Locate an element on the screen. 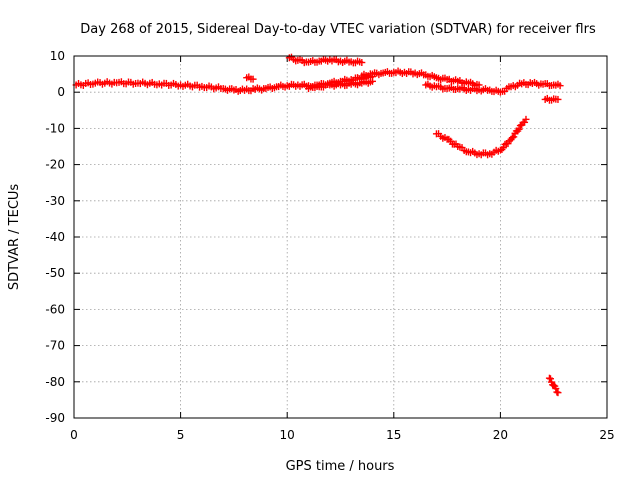  y-axis-label: SDTVAR / TECUs is located at coordinates (14, 237).